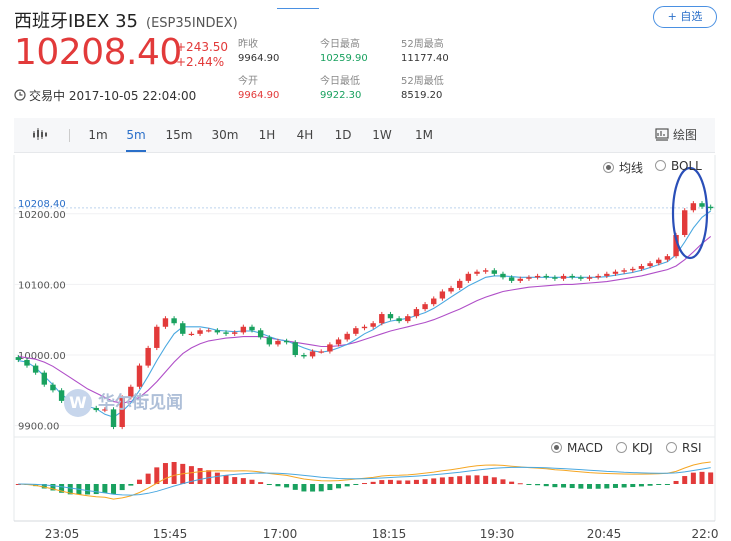  I want to click on macd-dea-line, so click(364, 481).